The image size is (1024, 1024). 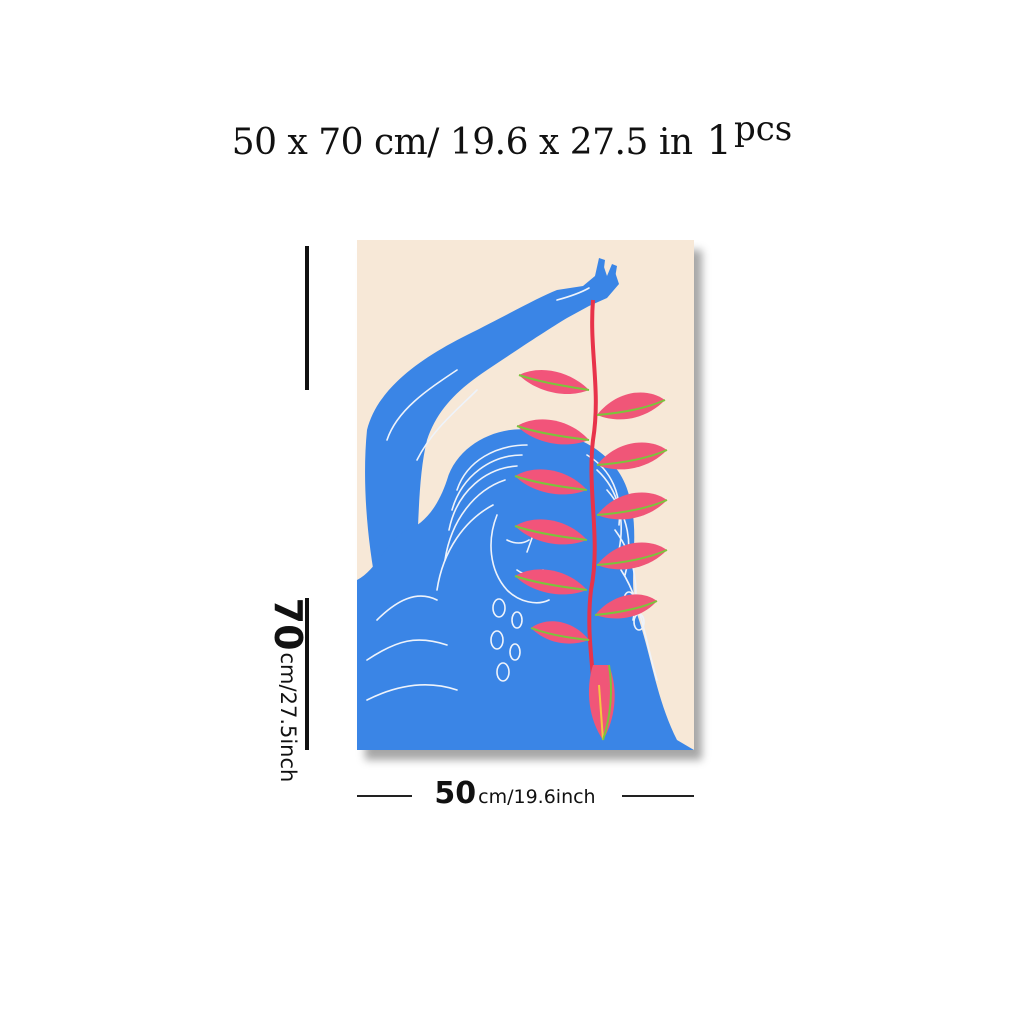 What do you see at coordinates (763, 129) in the screenshot?
I see `quantity-unit: pcs` at bounding box center [763, 129].